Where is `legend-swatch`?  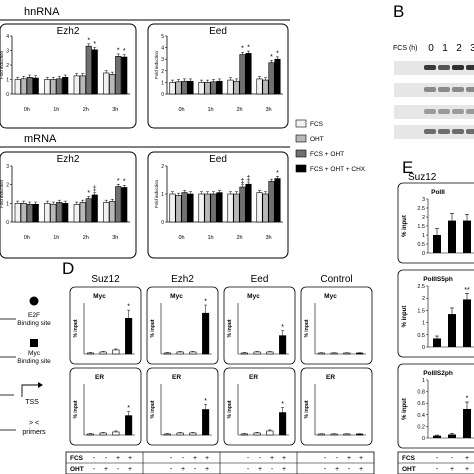
legend-swatch is located at coordinates (301, 168).